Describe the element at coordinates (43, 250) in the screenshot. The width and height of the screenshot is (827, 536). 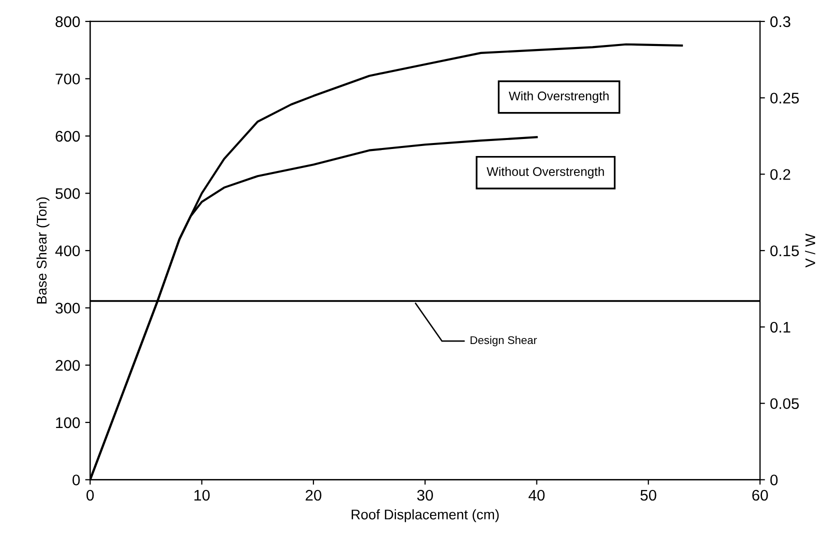
I see `y-axis-title: Base Shear (Ton)` at that location.